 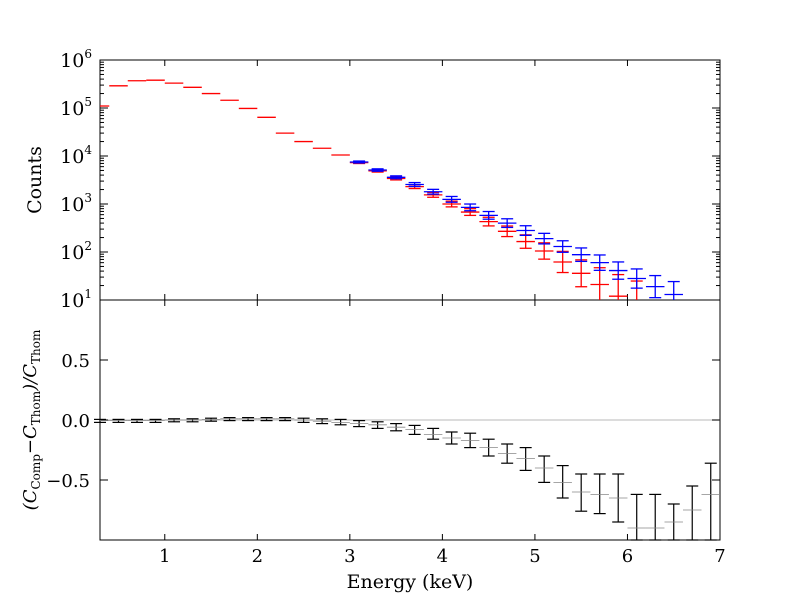 I want to click on bottom-y-tick-label: −0.5, so click(x=68, y=481).